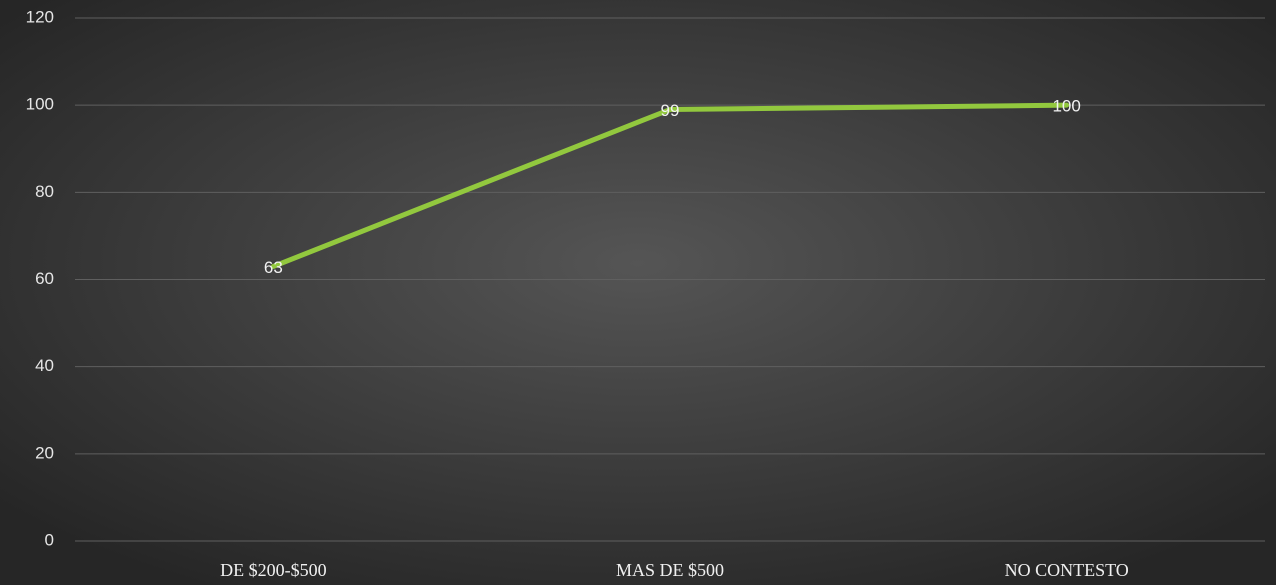 The image size is (1276, 585). What do you see at coordinates (273, 267) in the screenshot?
I see `data-label: 63` at bounding box center [273, 267].